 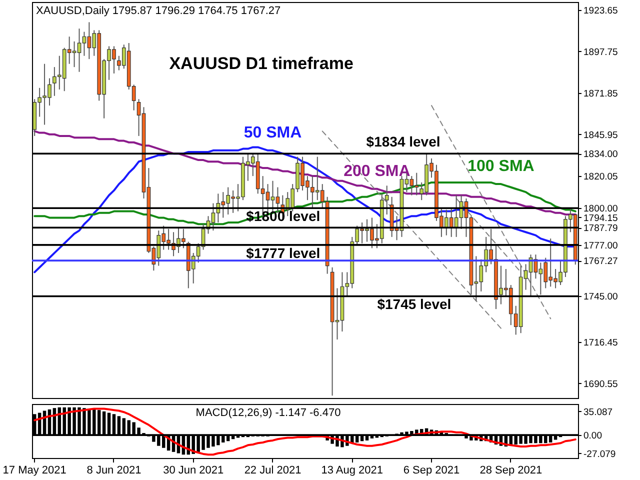 What do you see at coordinates (601, 209) in the screenshot?
I see `y-tick-label: 1800.00` at bounding box center [601, 209].